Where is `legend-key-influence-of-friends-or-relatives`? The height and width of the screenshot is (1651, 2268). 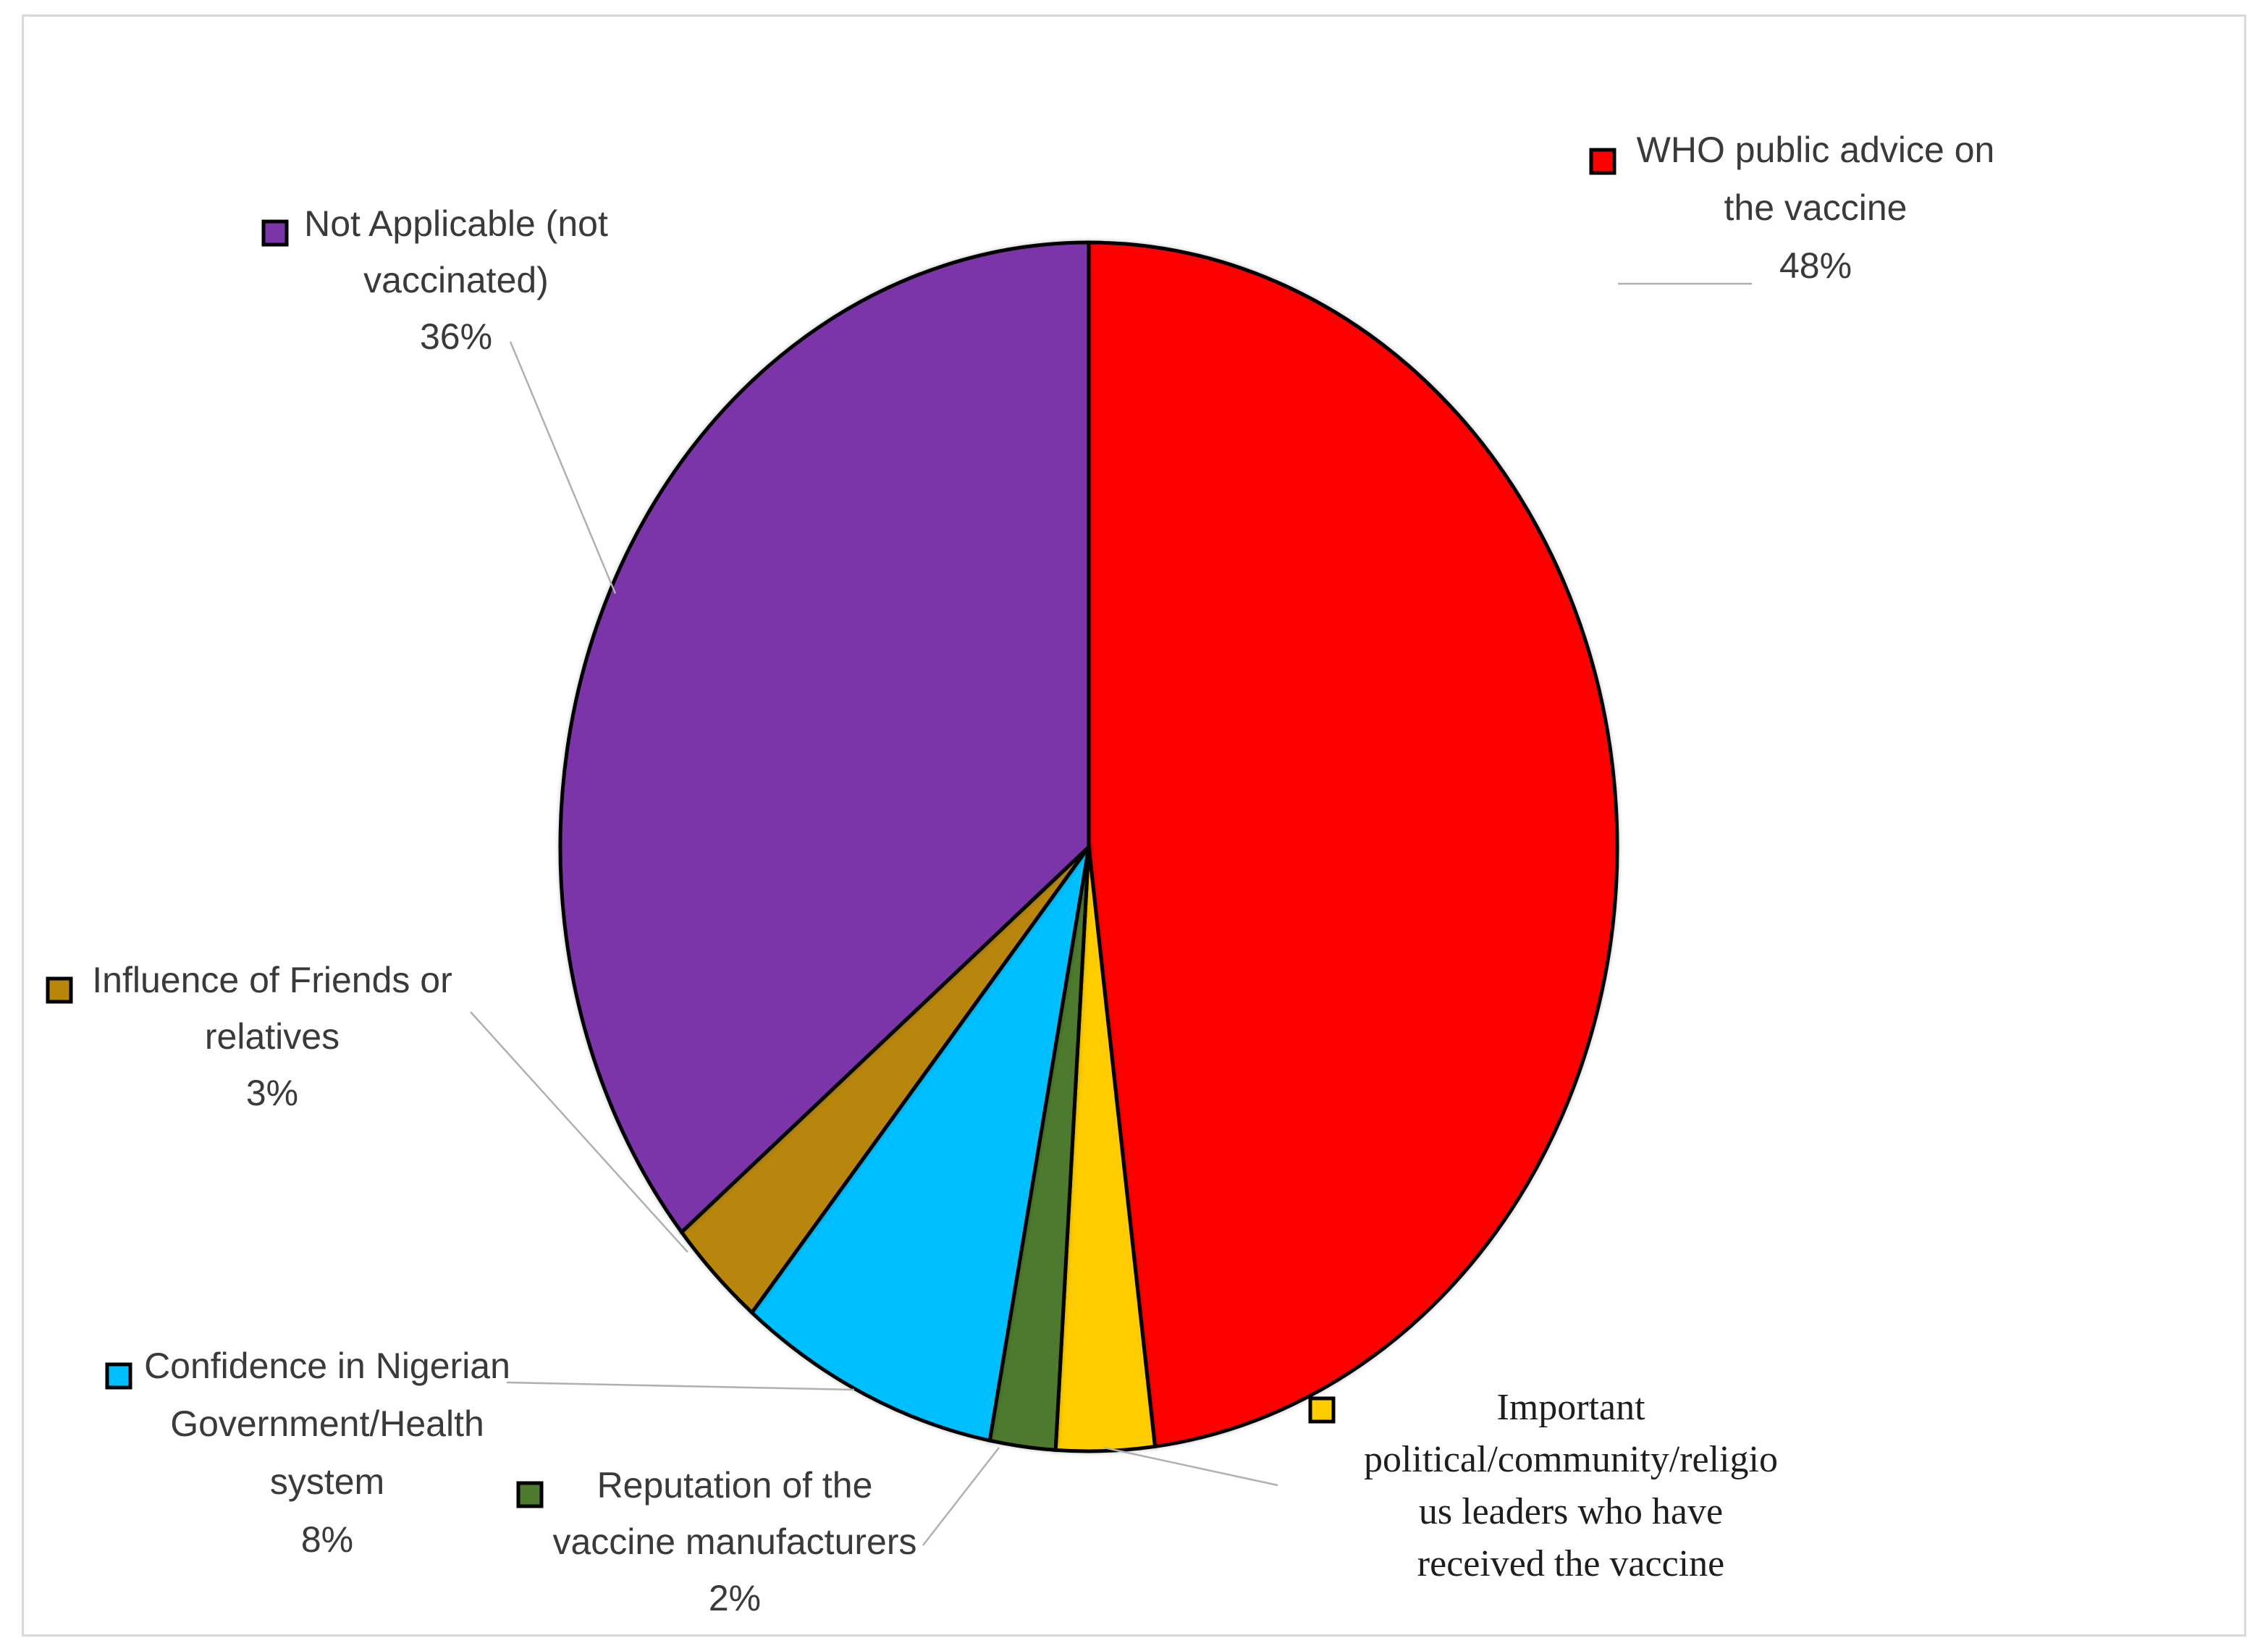
legend-key-influence-of-friends-or-relatives is located at coordinates (60, 990).